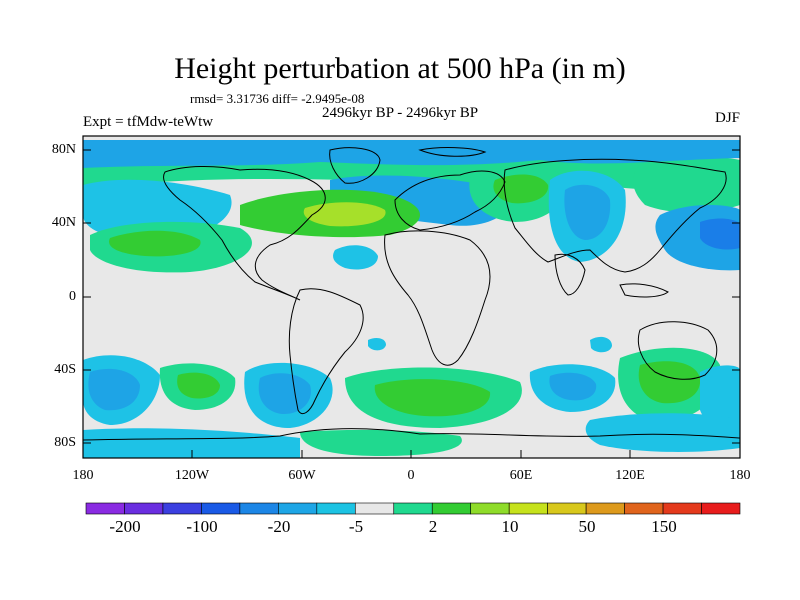  What do you see at coordinates (432, 398) in the screenshot?
I see `contour-s-atlantic-green-core` at bounding box center [432, 398].